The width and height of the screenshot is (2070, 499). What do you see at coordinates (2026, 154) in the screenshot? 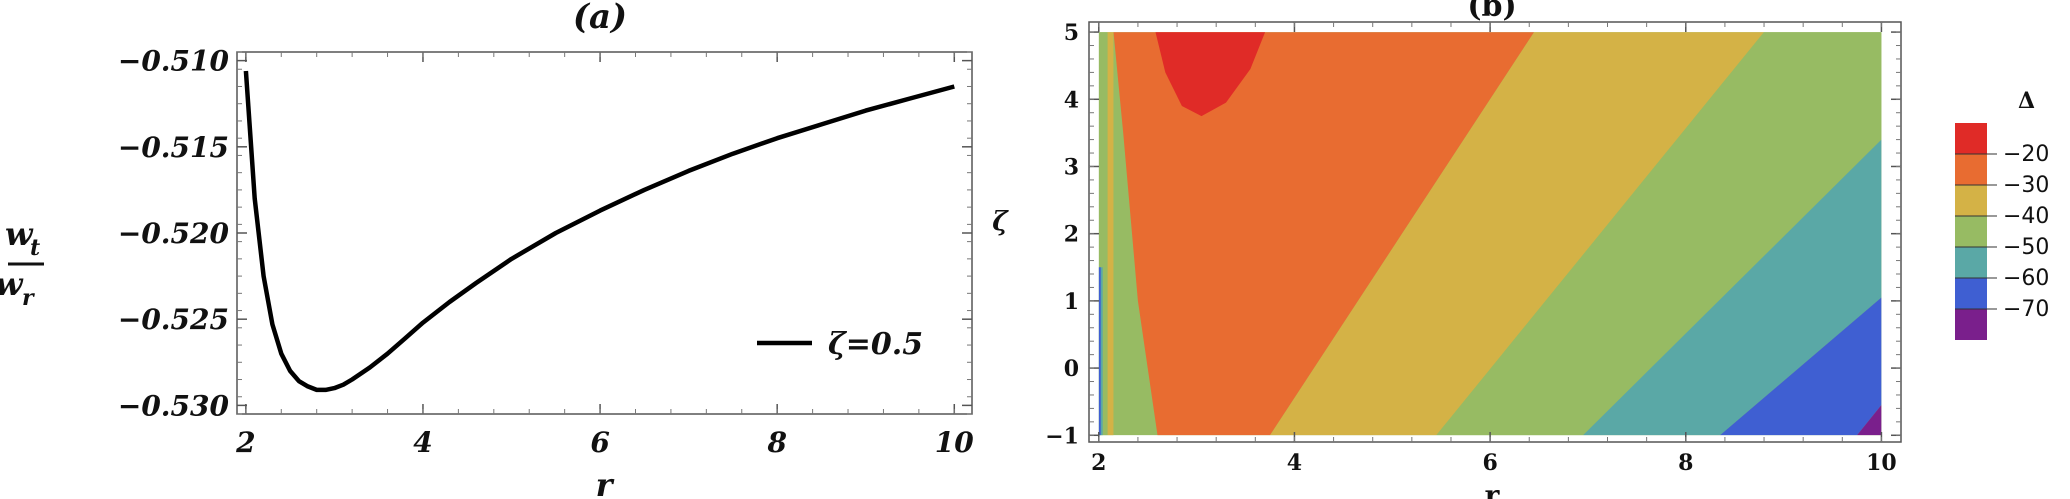
I see `colorbar-label: −20` at bounding box center [2026, 154].